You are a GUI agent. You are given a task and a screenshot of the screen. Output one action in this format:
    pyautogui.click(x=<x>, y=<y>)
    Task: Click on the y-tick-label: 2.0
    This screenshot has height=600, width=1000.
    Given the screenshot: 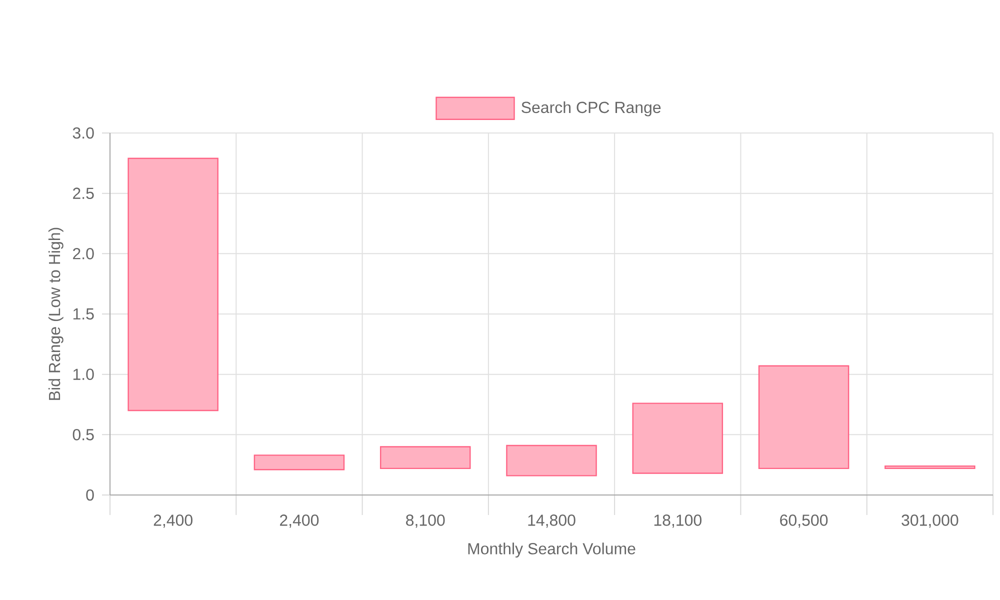 What is the action you would take?
    pyautogui.click(x=83, y=254)
    